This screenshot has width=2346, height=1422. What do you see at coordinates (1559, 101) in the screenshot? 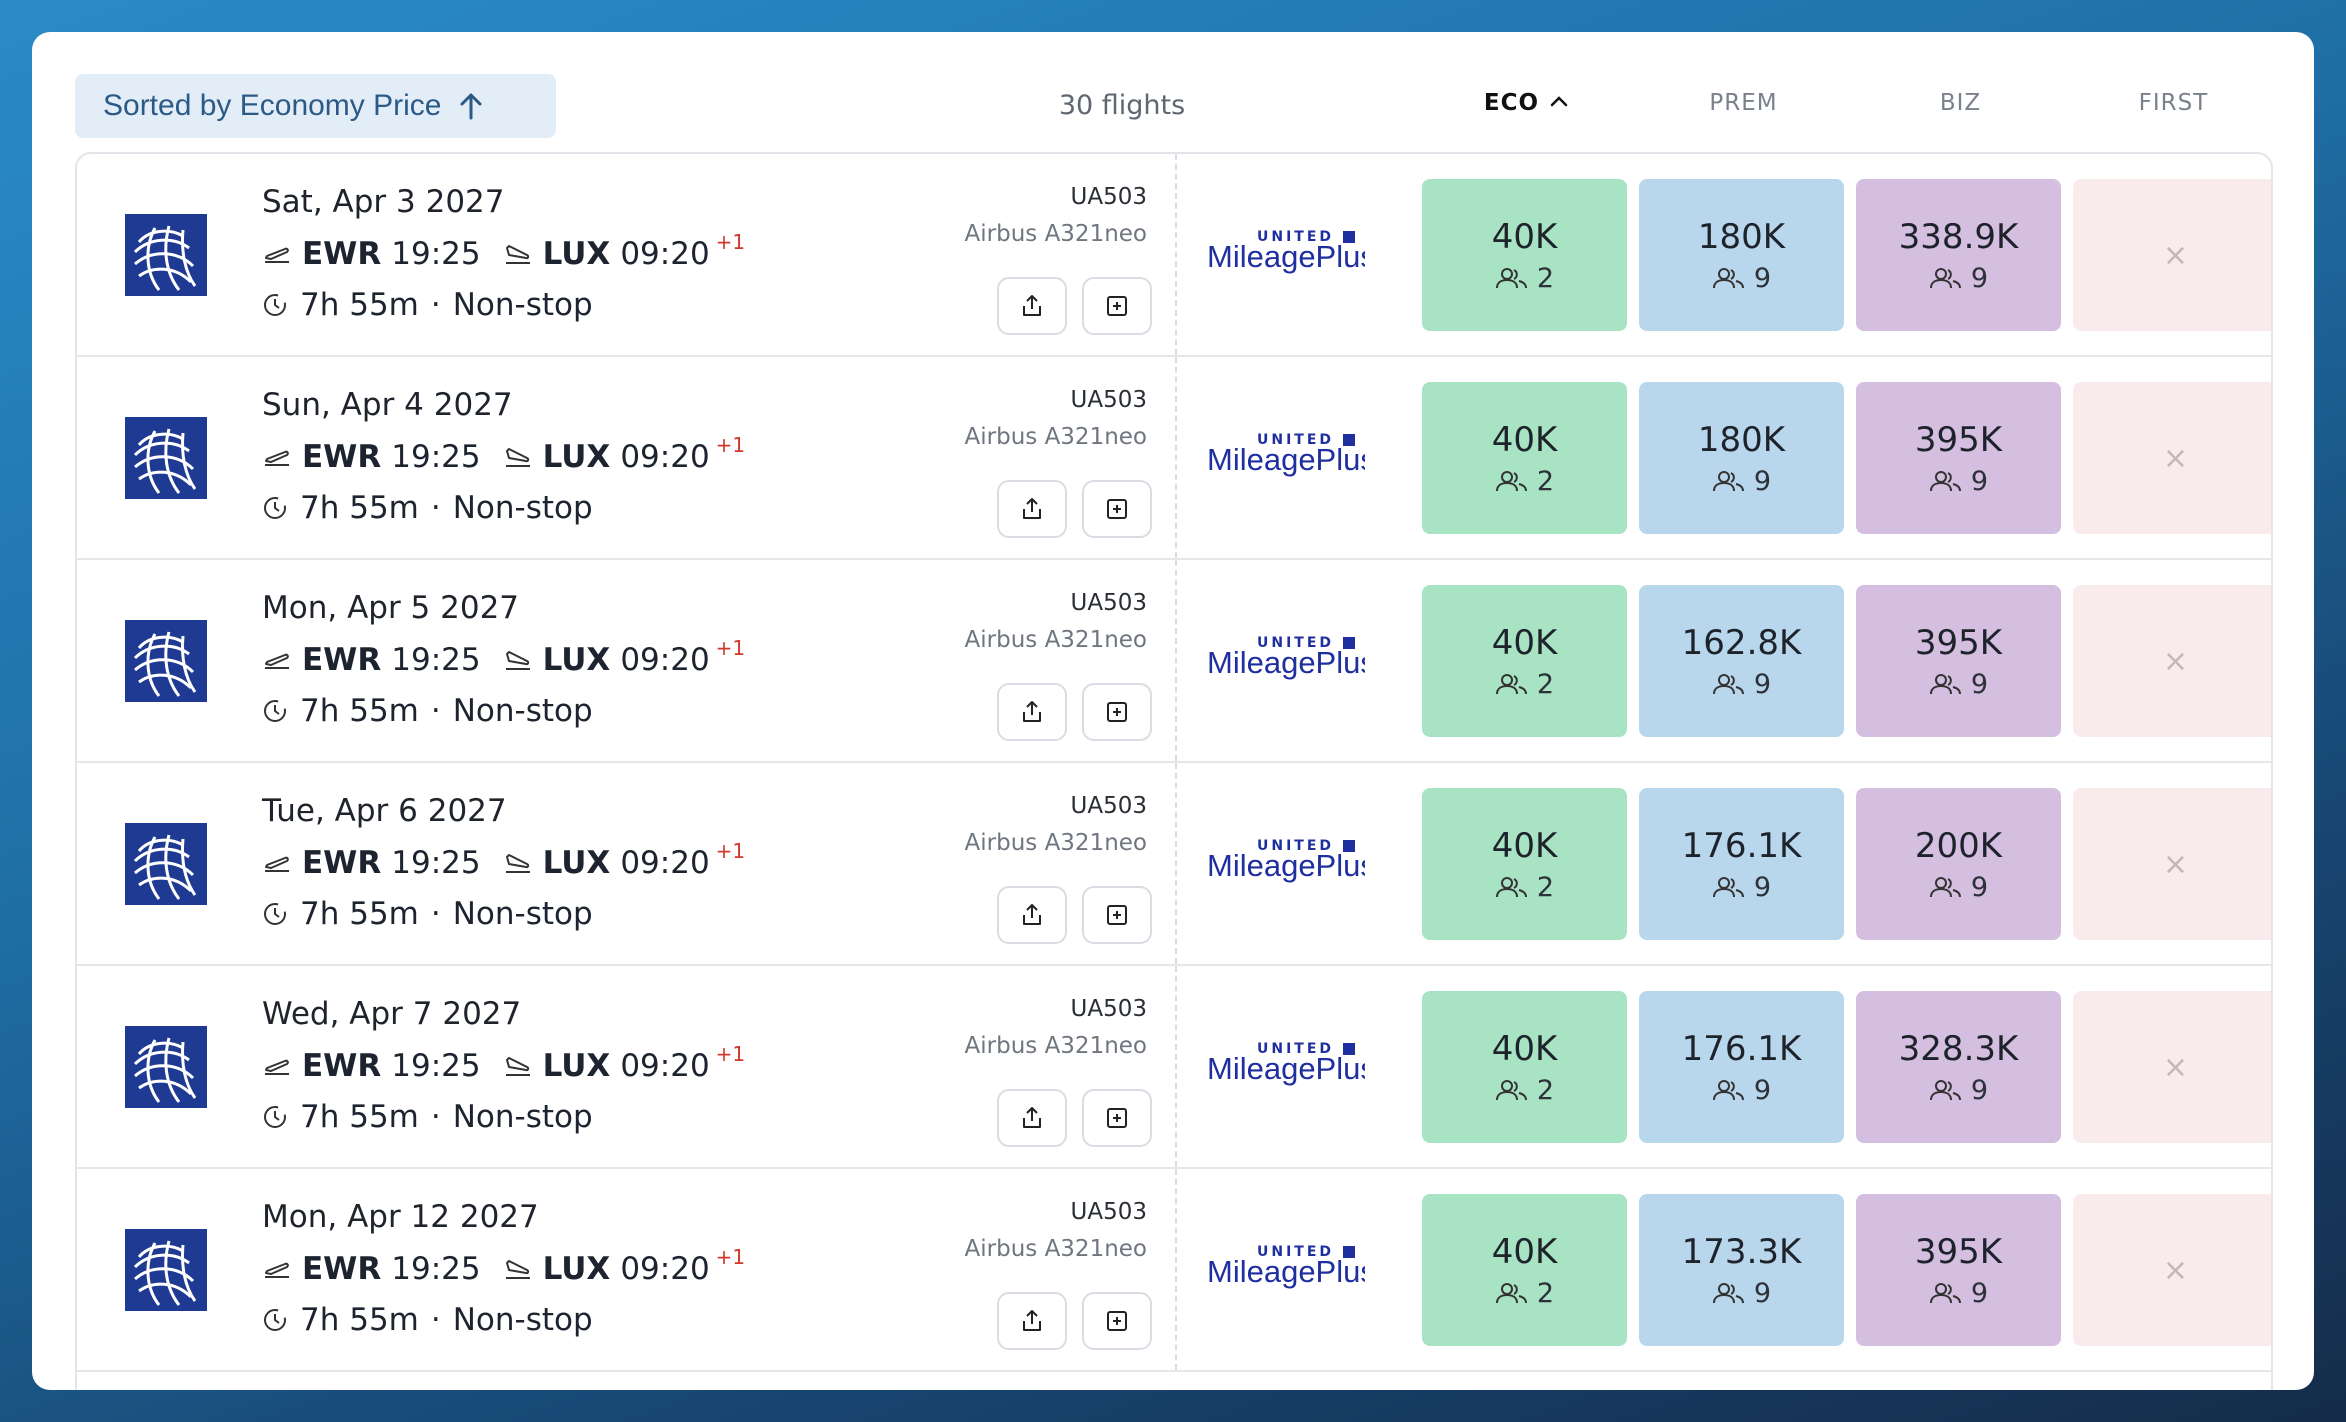
I see `chevron-up-icon` at bounding box center [1559, 101].